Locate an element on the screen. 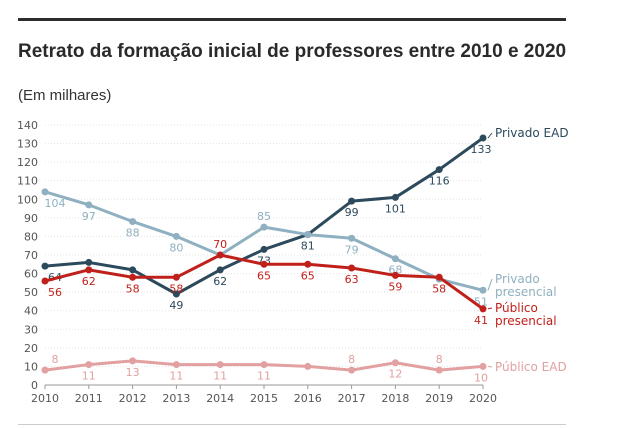 Image resolution: width=640 pixels, height=428 pixels. data-point-publico-ead-2013 is located at coordinates (176, 365).